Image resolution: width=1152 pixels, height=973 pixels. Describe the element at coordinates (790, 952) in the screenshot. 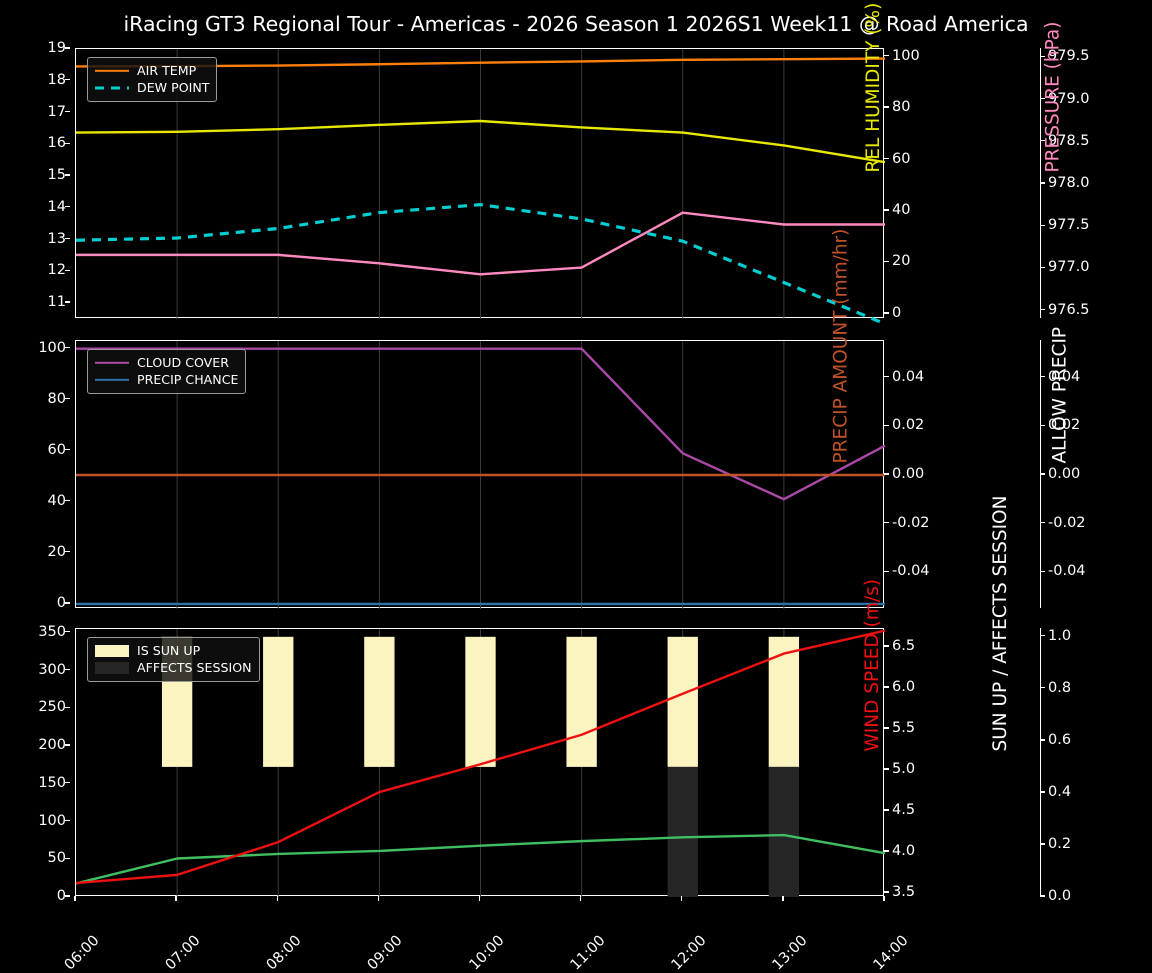

I see `x-axis-tick-label: 13:00` at that location.